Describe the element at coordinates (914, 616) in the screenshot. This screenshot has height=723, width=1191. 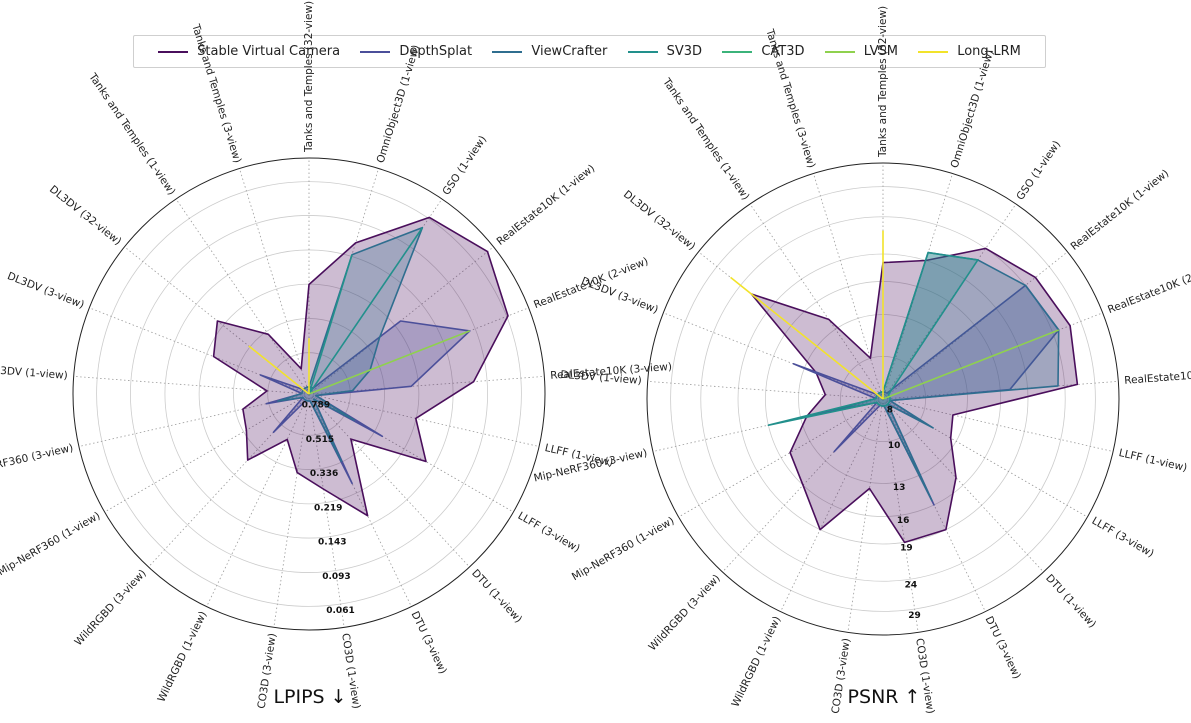
I see `radial-tick-label: 29` at that location.